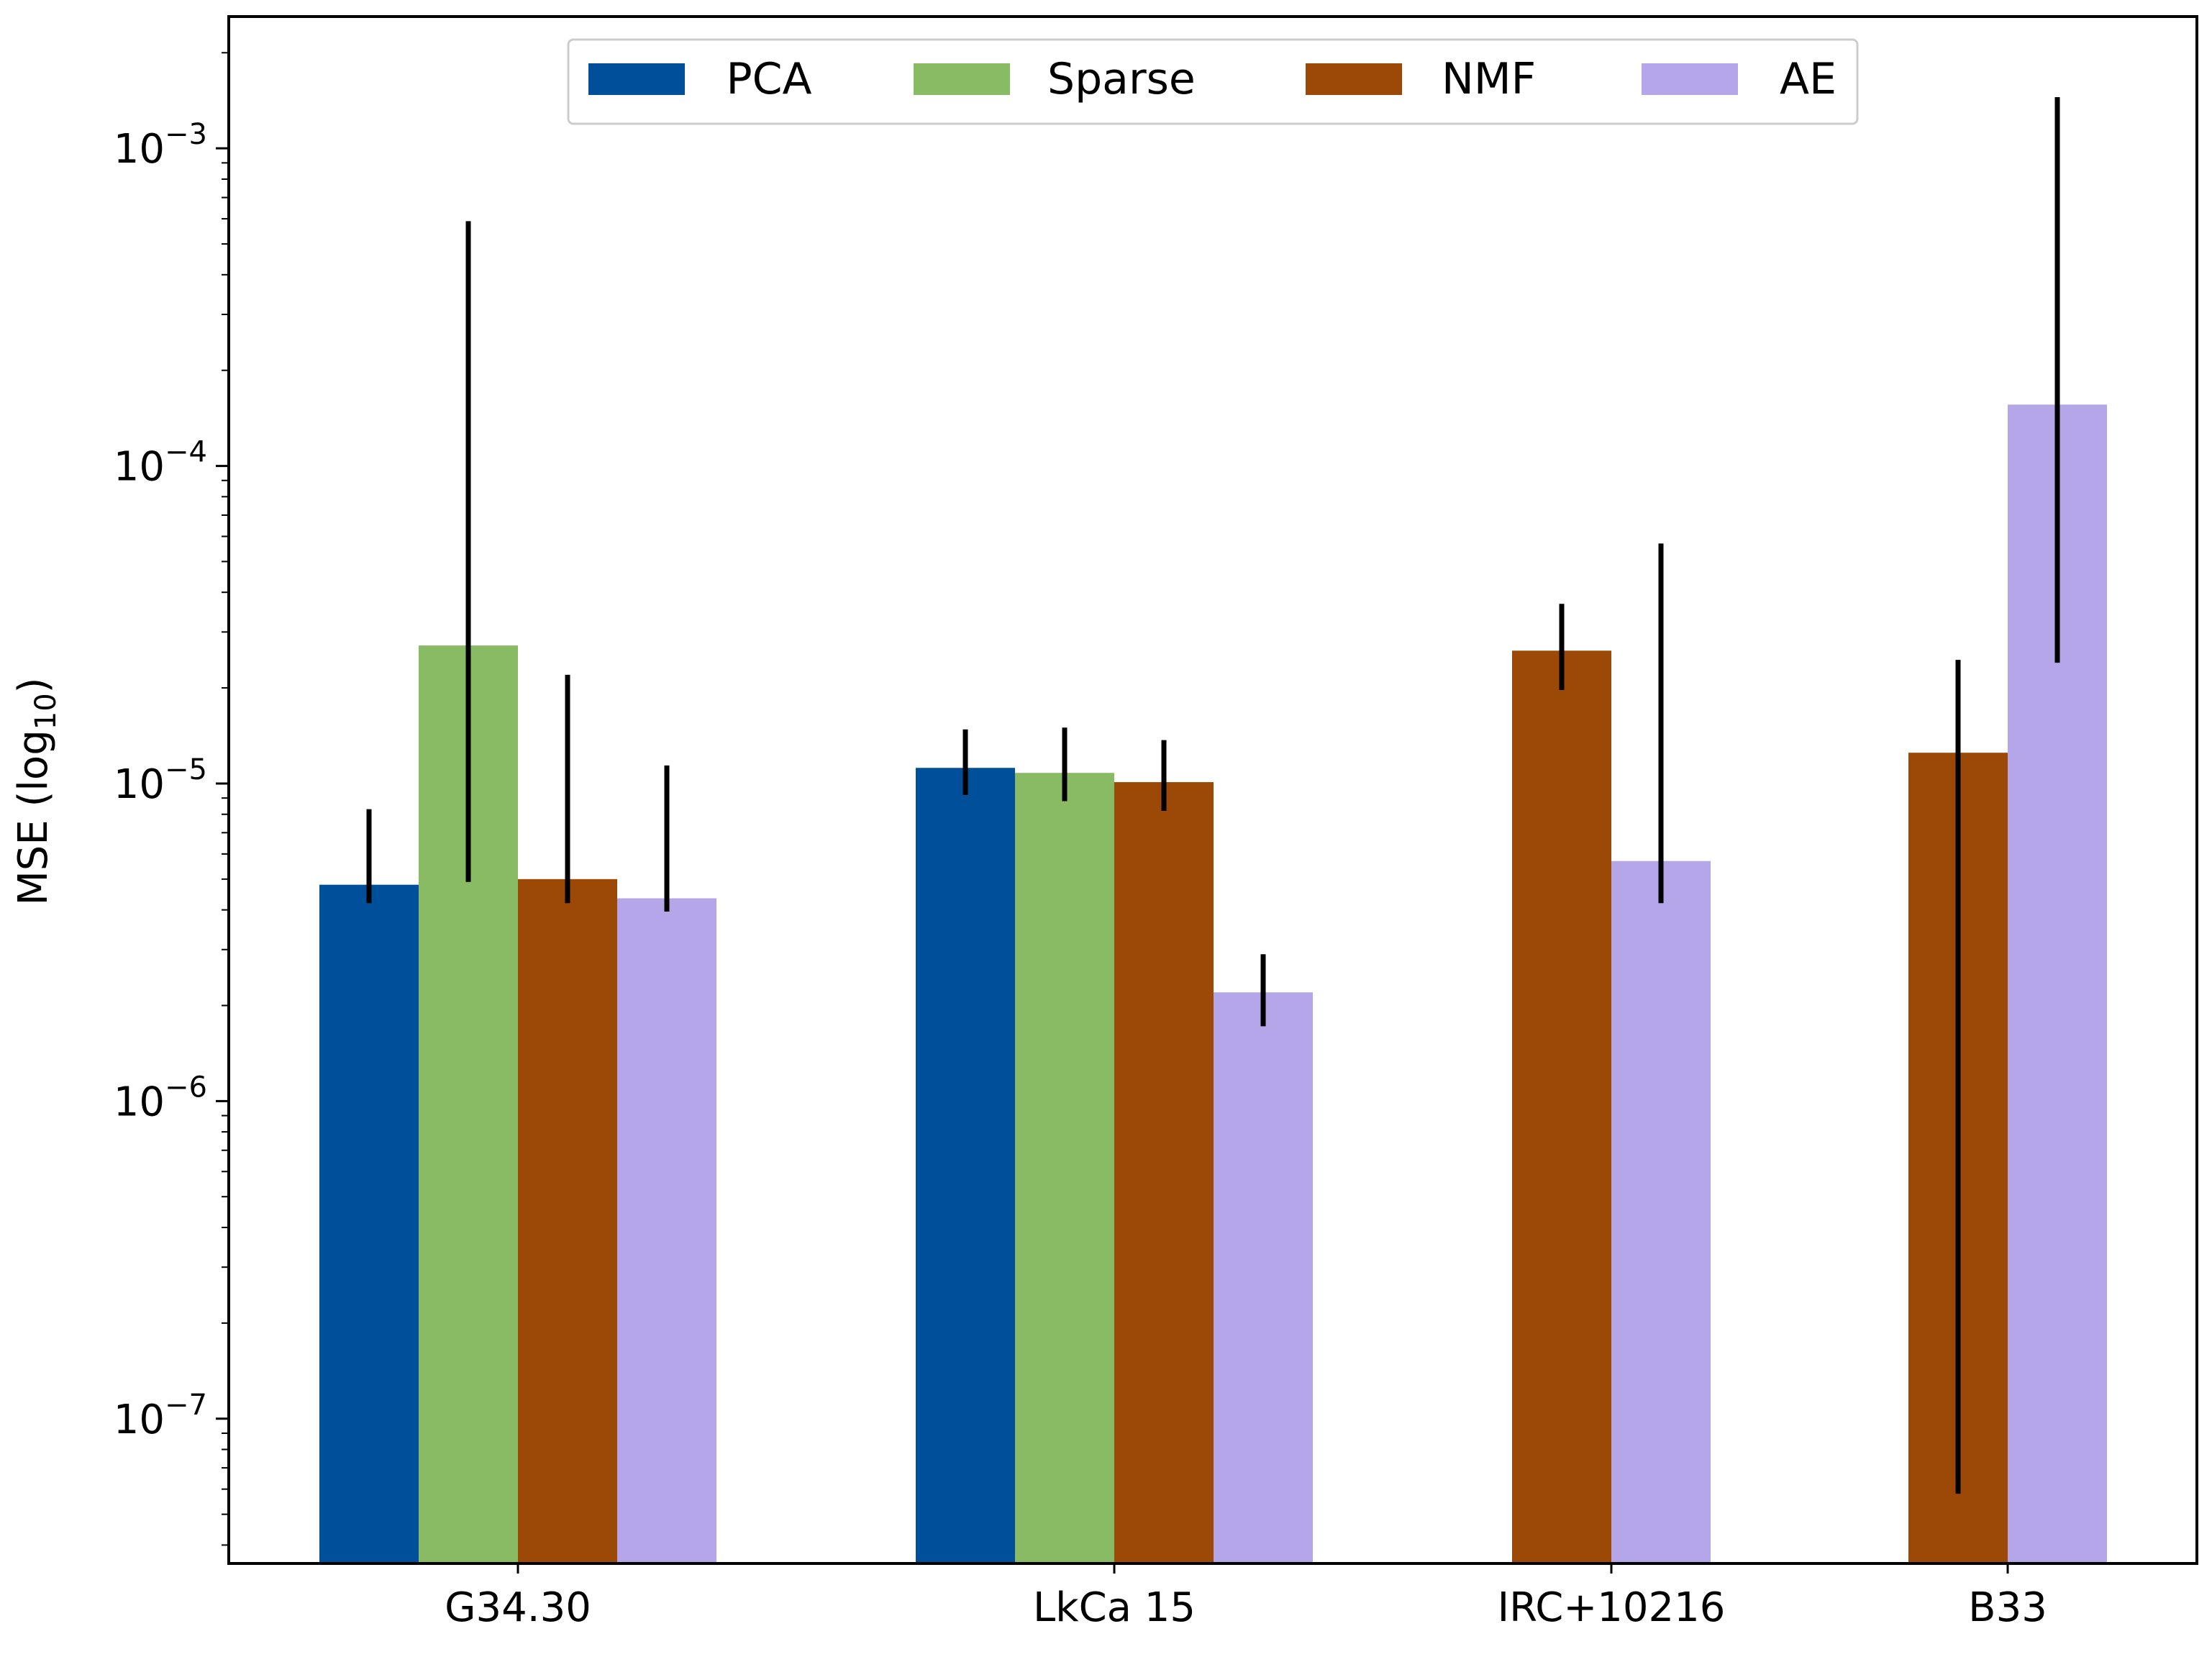  What do you see at coordinates (965, 1165) in the screenshot?
I see `bar-pca-lkca15` at bounding box center [965, 1165].